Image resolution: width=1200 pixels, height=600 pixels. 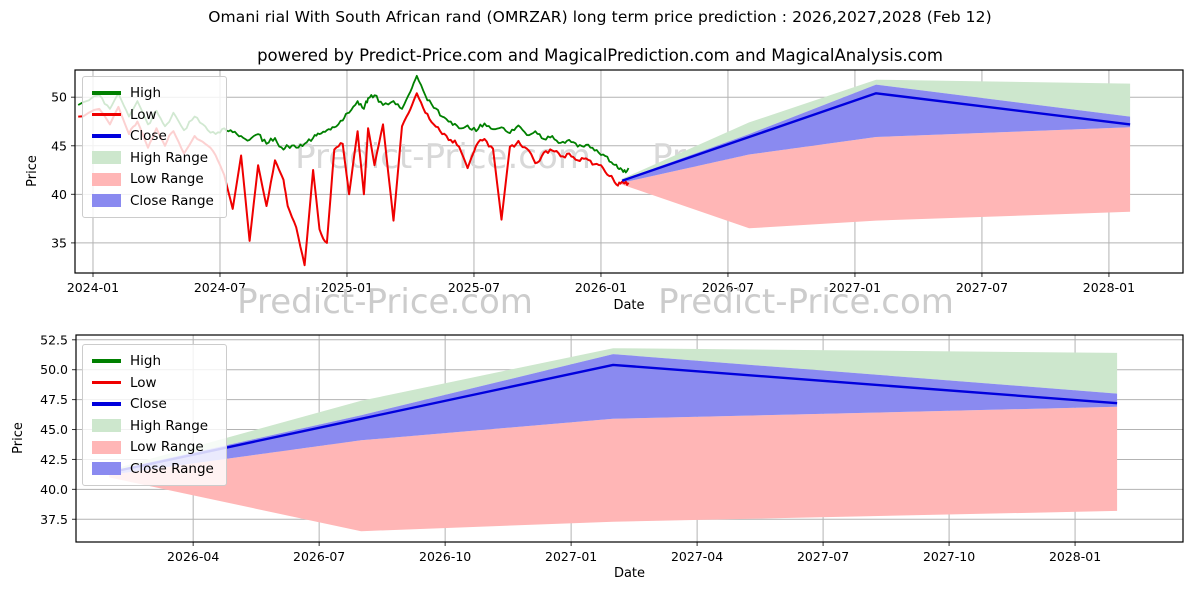 I want to click on y-tick-label: 47.5, so click(x=54, y=399).